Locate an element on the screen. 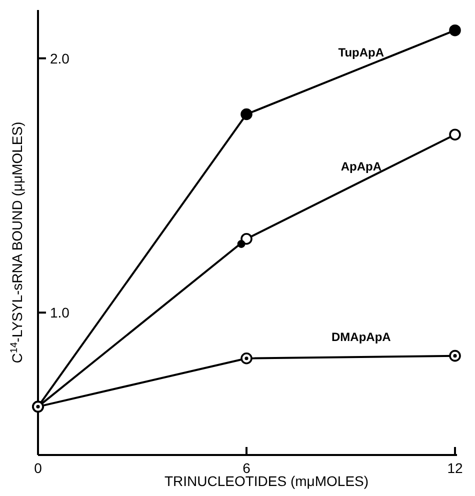  x-tick-label: 6 is located at coordinates (246, 468).